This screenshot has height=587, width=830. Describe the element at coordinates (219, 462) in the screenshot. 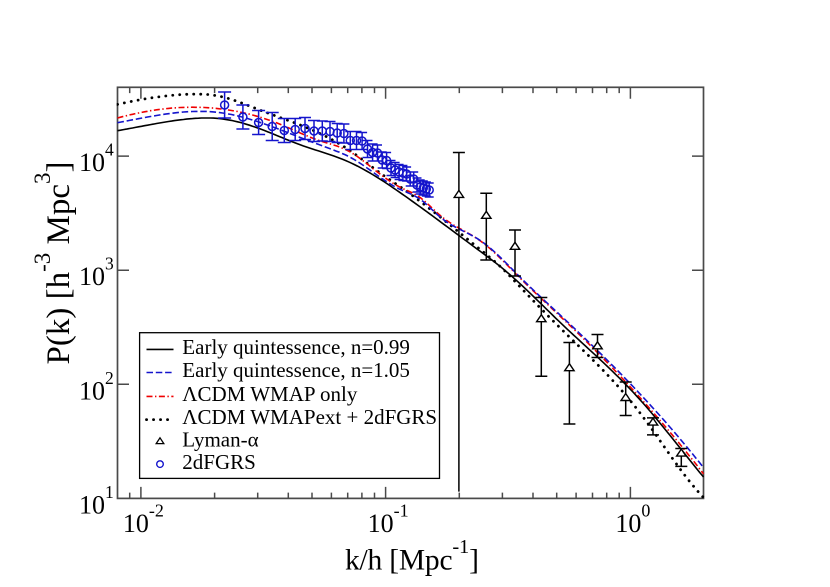

I see `svg-text: 2dFGRS` at that location.